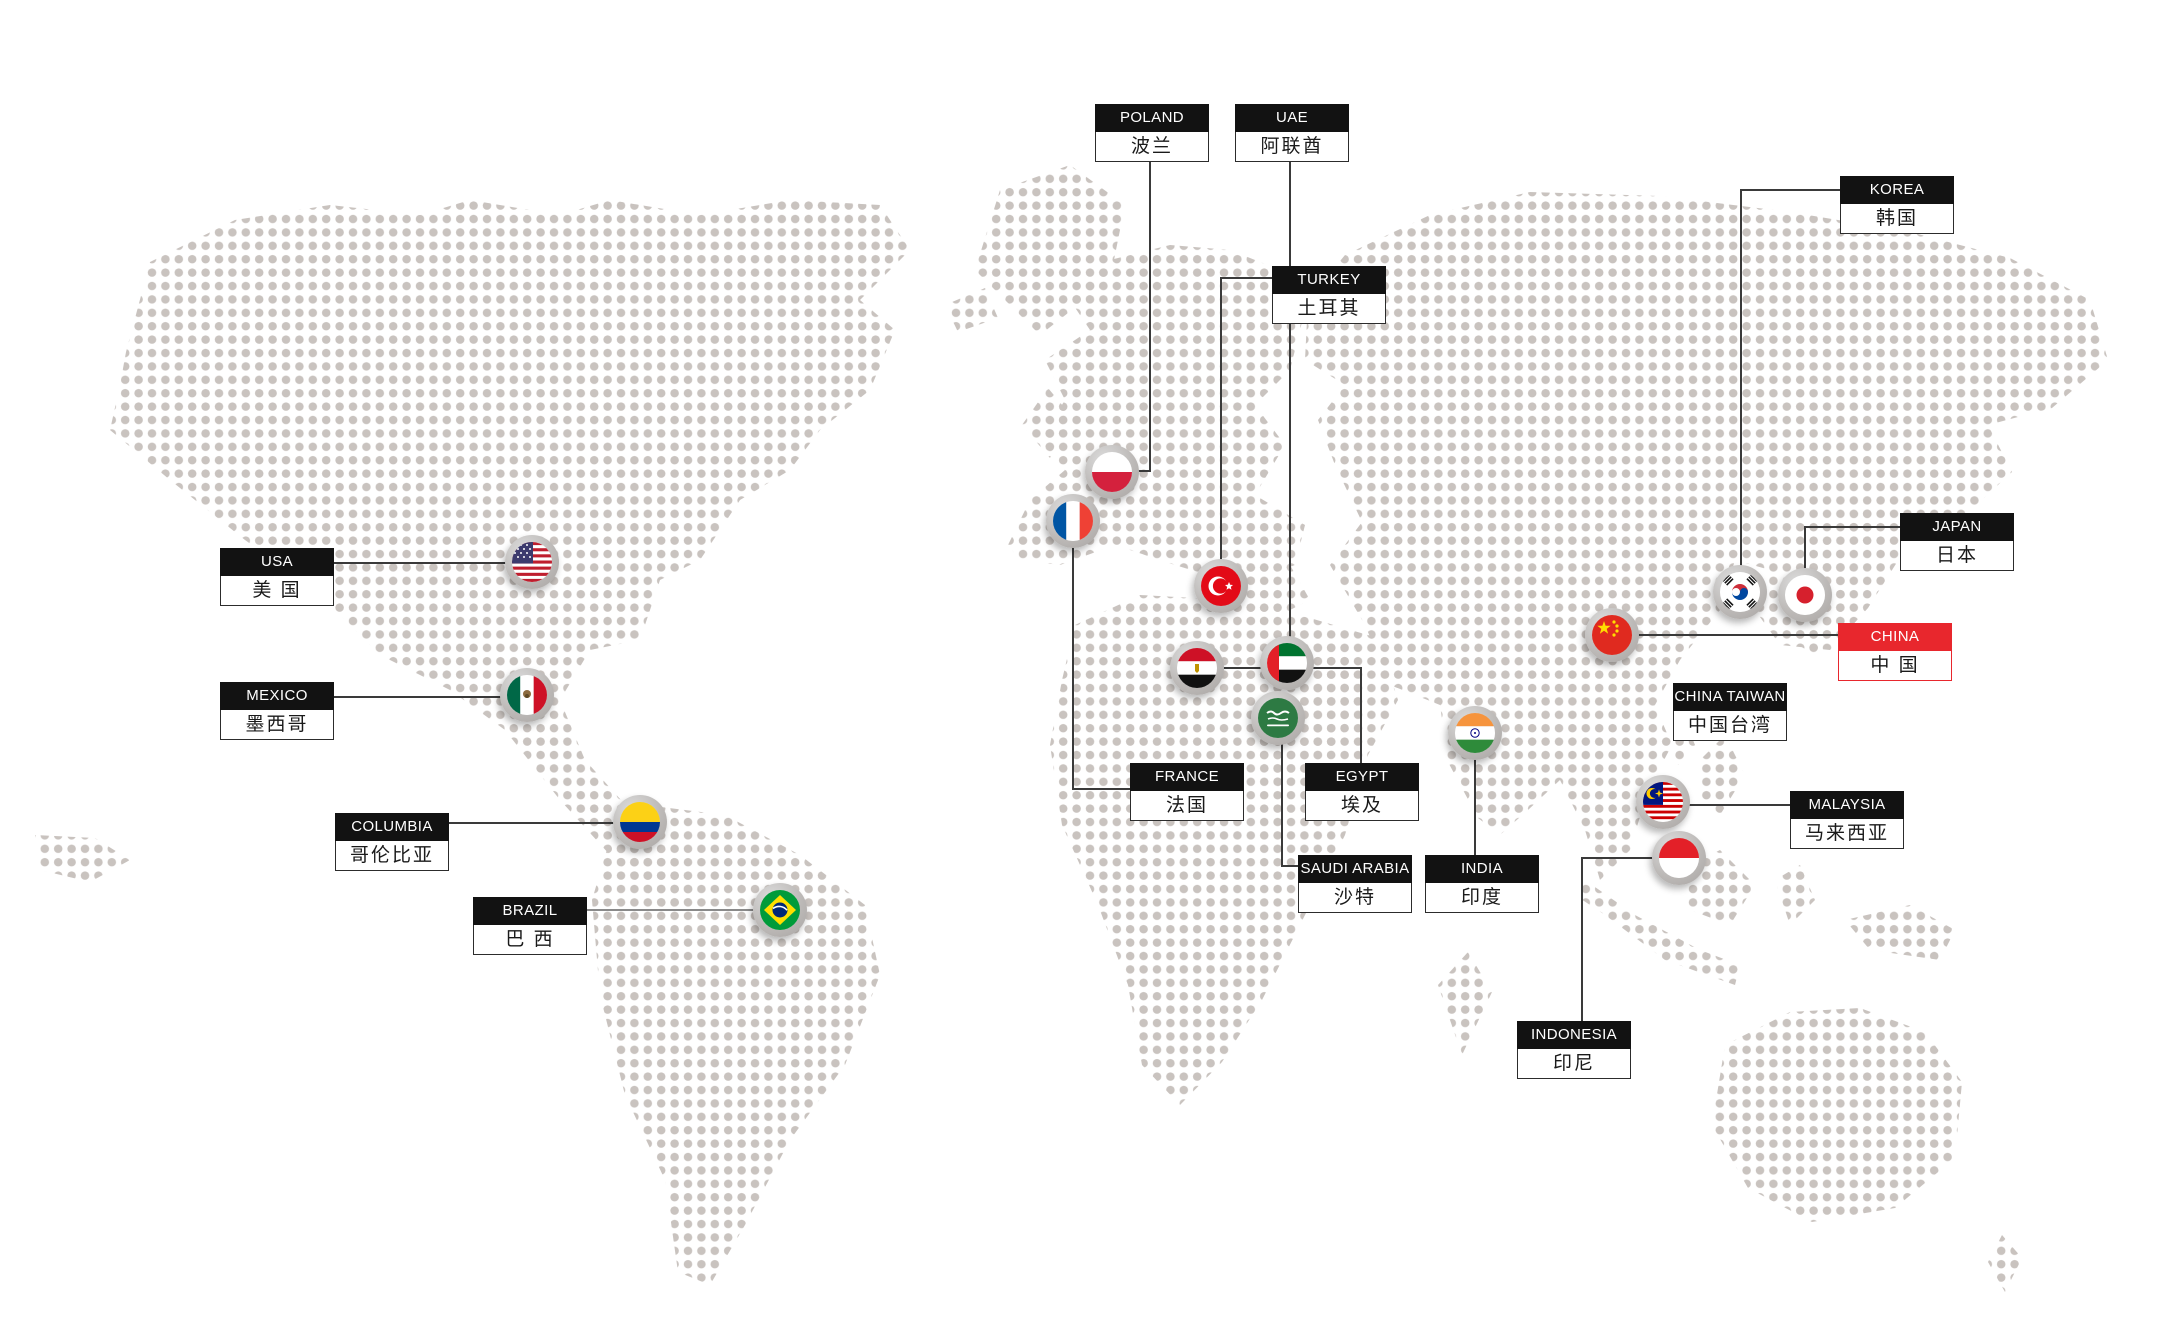 The height and width of the screenshot is (1328, 2157). I want to click on country-label-indonesia: INDONESIA 印尼, so click(1574, 1050).